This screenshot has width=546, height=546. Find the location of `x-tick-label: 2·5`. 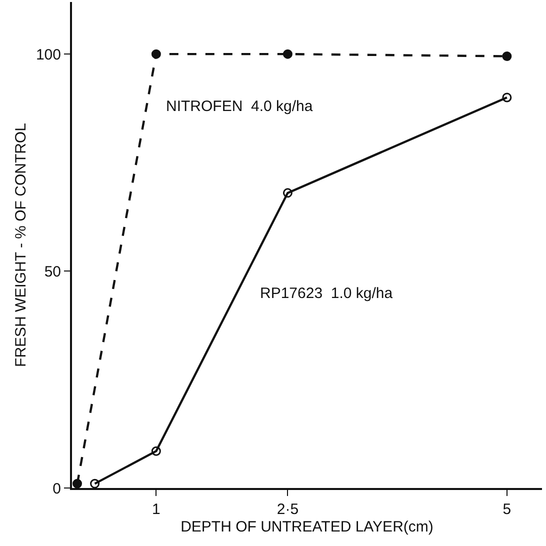

x-tick-label: 2·5 is located at coordinates (287, 509).